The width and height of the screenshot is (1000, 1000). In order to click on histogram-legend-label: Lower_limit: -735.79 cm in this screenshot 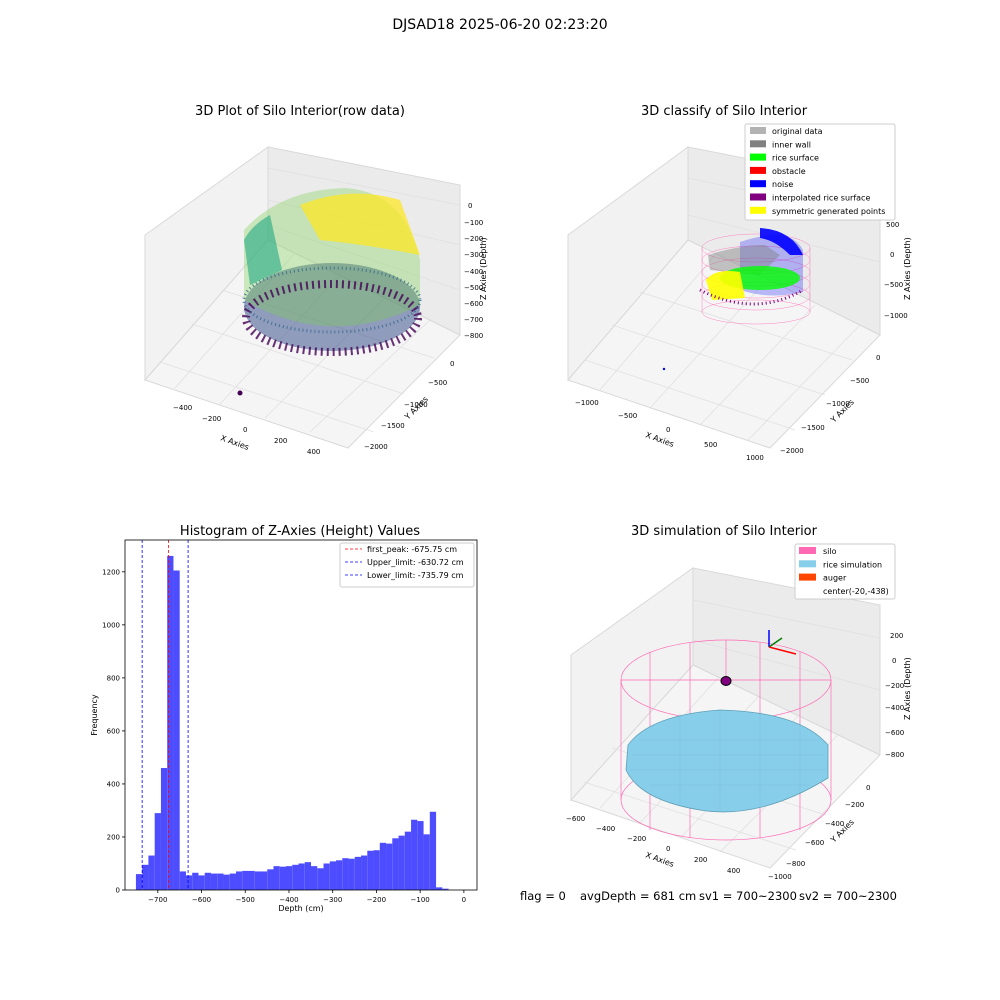, I will do `click(415, 575)`.